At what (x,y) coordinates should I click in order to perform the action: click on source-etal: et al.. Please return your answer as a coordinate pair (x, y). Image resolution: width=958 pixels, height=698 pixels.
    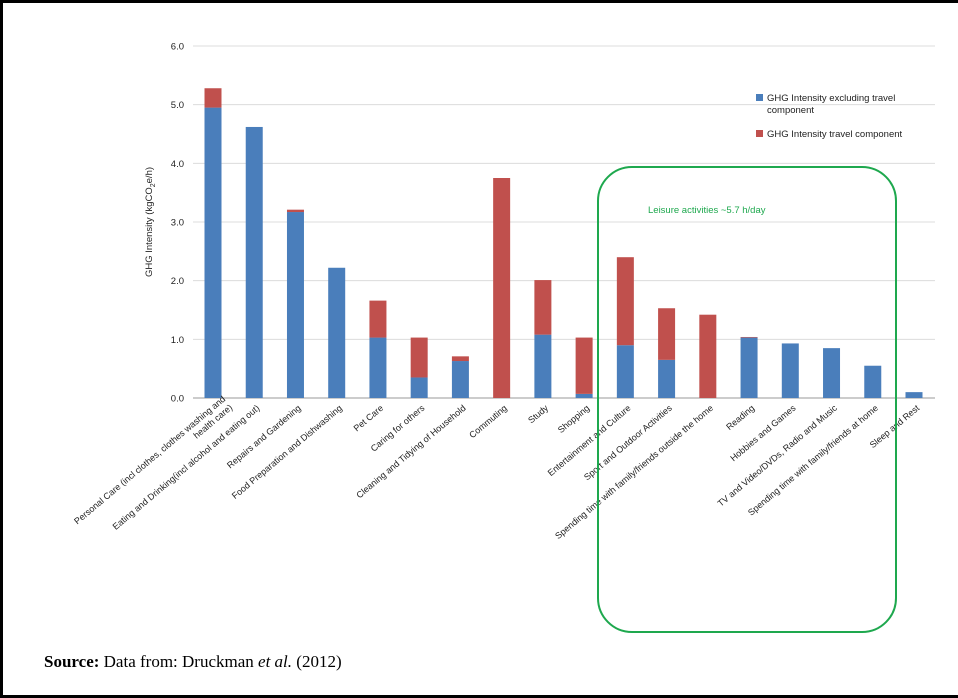
    Looking at the image, I should click on (275, 661).